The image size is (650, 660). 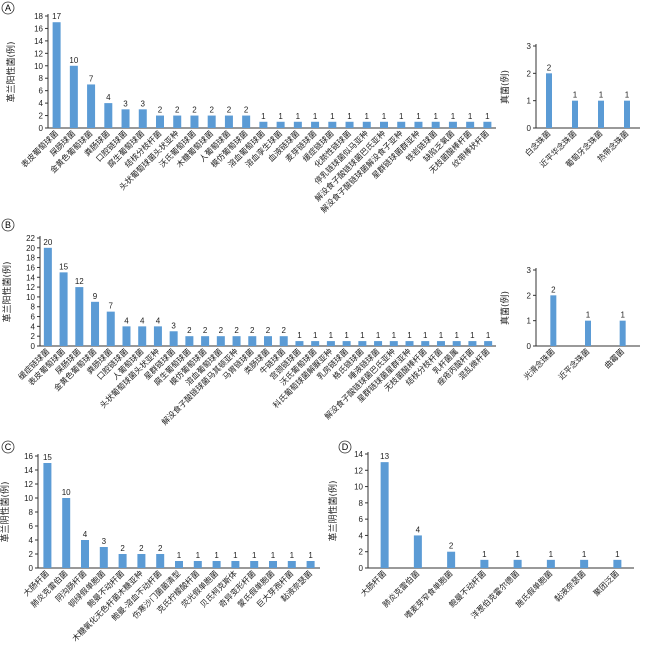 What do you see at coordinates (47, 242) in the screenshot?
I see `bar-value-label: 20` at bounding box center [47, 242].